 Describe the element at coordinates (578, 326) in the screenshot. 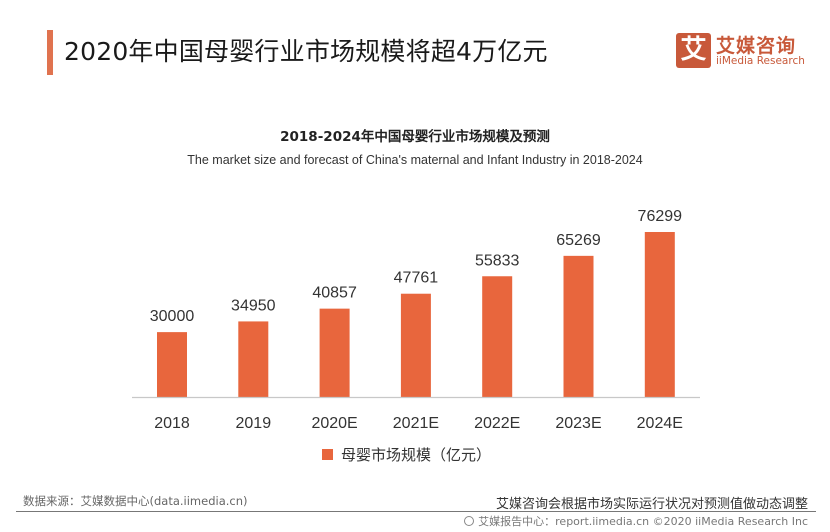

I see `bar-2023E` at that location.